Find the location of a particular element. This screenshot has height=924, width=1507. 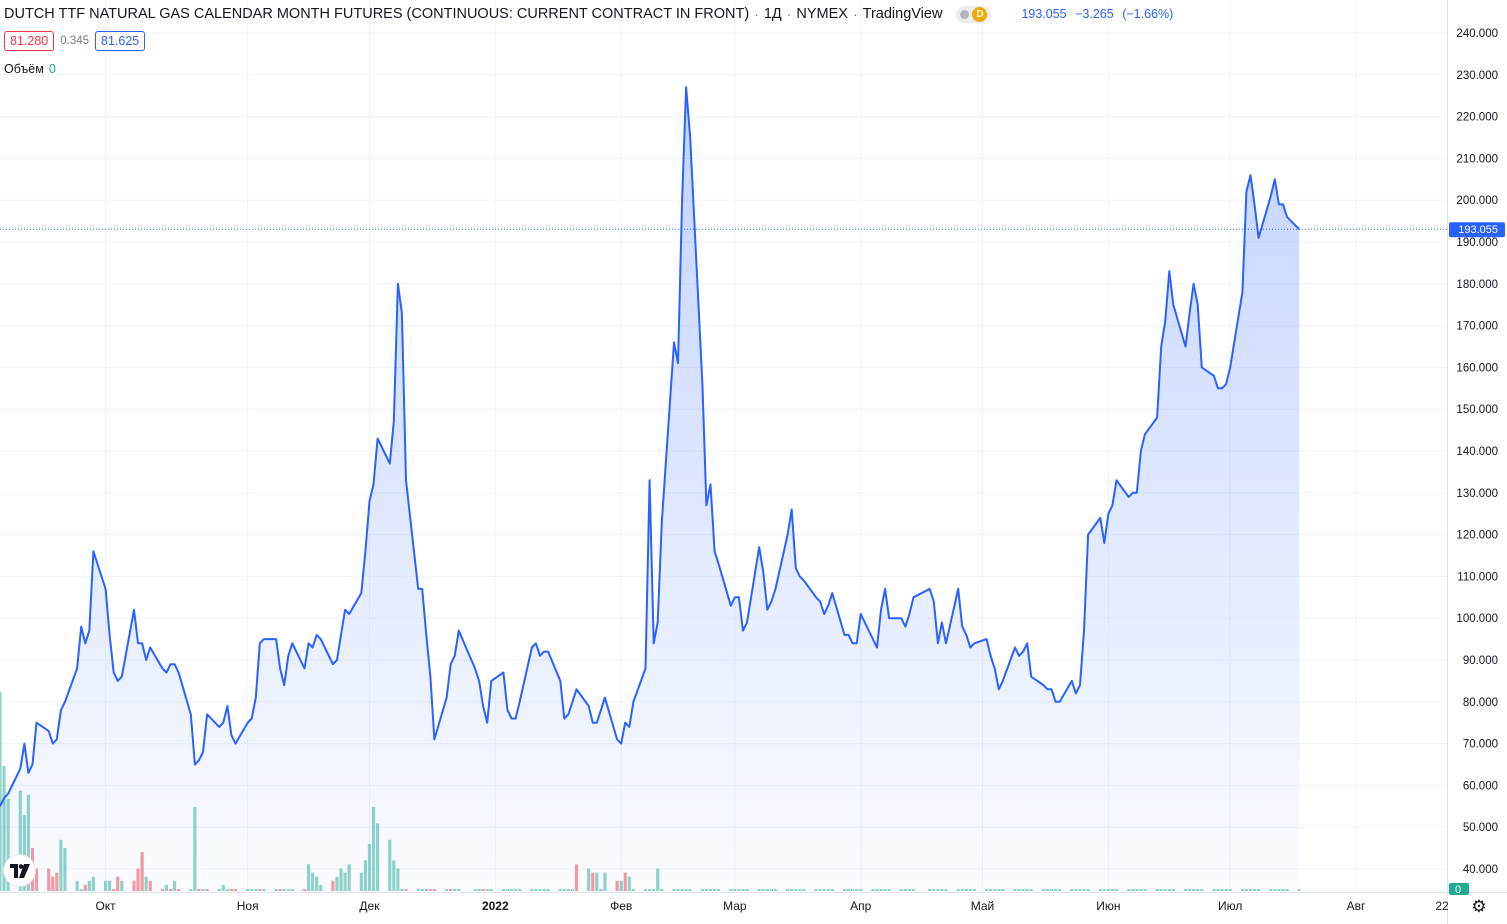

tradingview-logo-icon is located at coordinates (19, 870).